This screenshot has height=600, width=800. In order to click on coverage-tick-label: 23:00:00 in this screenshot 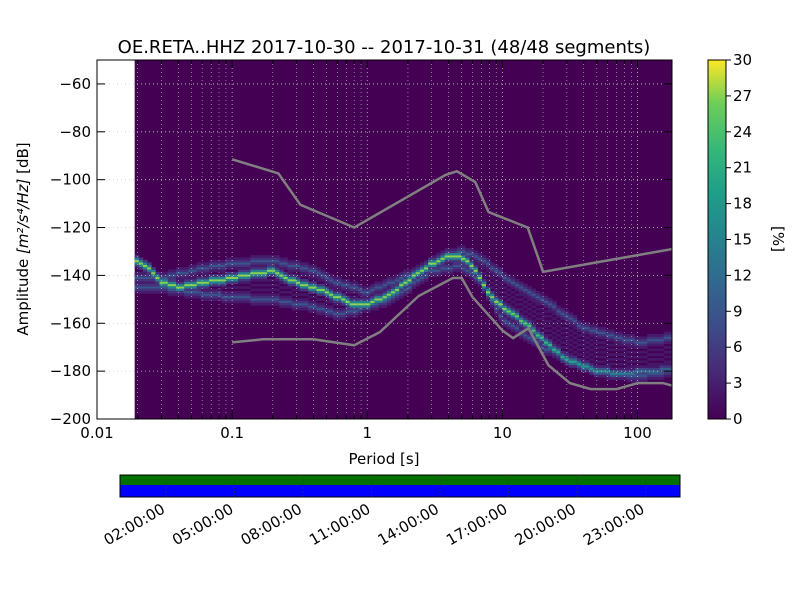, I will do `click(613, 524)`.